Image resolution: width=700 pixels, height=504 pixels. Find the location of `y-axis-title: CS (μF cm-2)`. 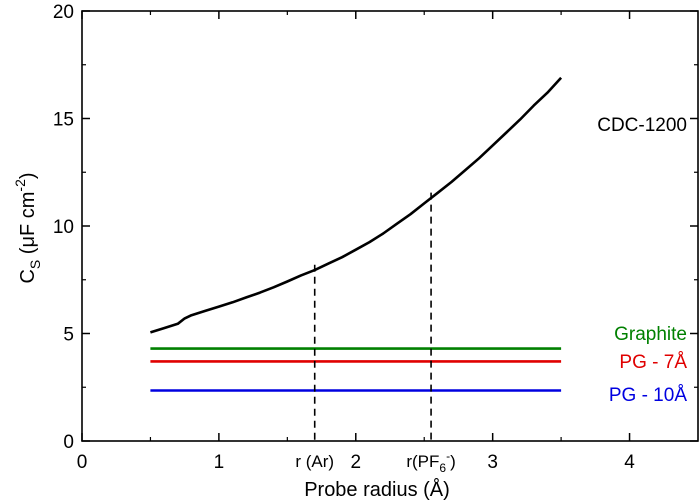

y-axis-title: CS (μF cm-2) is located at coordinates (27, 227).